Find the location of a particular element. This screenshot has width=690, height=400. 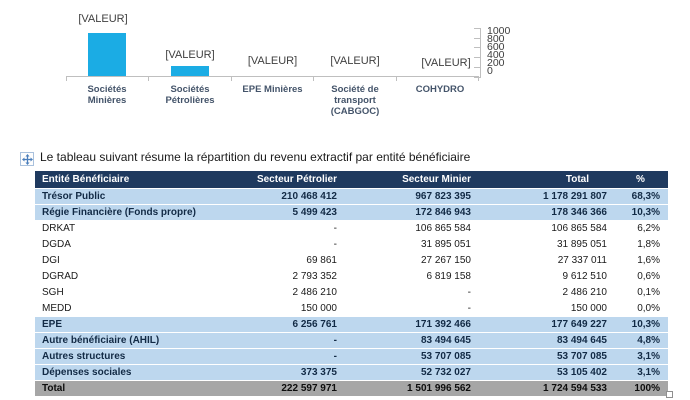

table-cell: DGI is located at coordinates (132, 260).